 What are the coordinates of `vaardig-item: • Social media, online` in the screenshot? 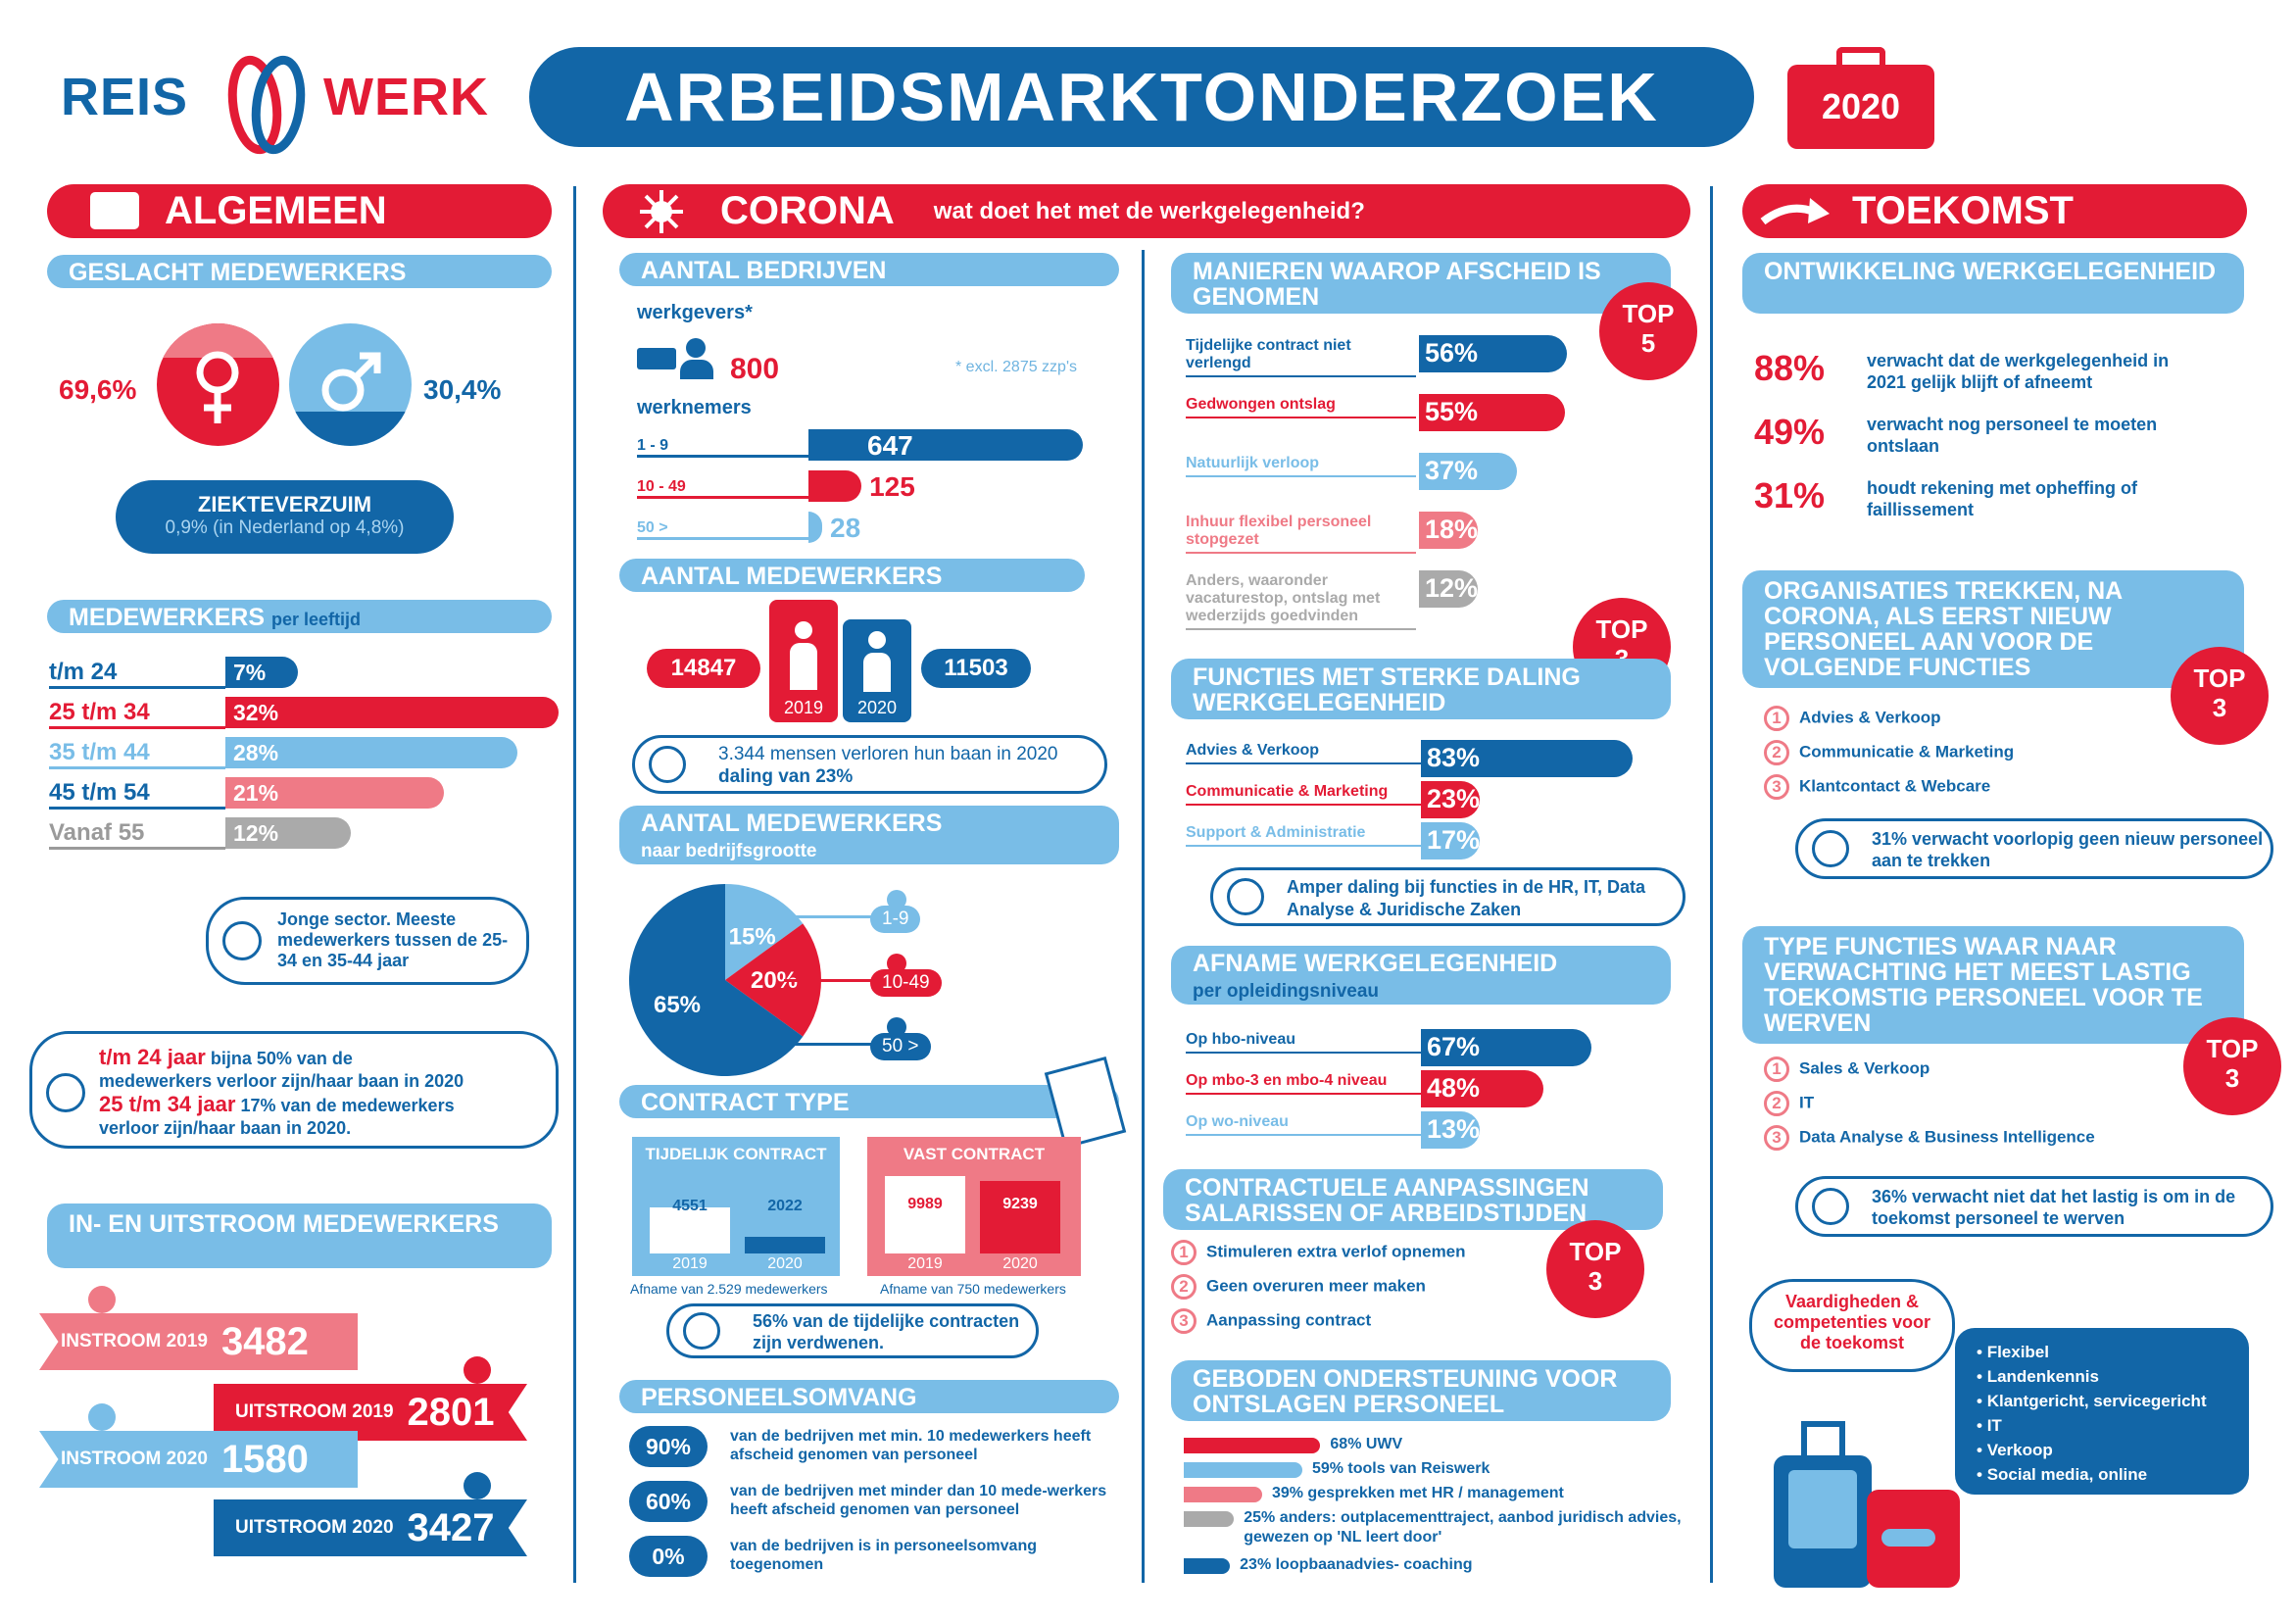 It's located at (2062, 1474).